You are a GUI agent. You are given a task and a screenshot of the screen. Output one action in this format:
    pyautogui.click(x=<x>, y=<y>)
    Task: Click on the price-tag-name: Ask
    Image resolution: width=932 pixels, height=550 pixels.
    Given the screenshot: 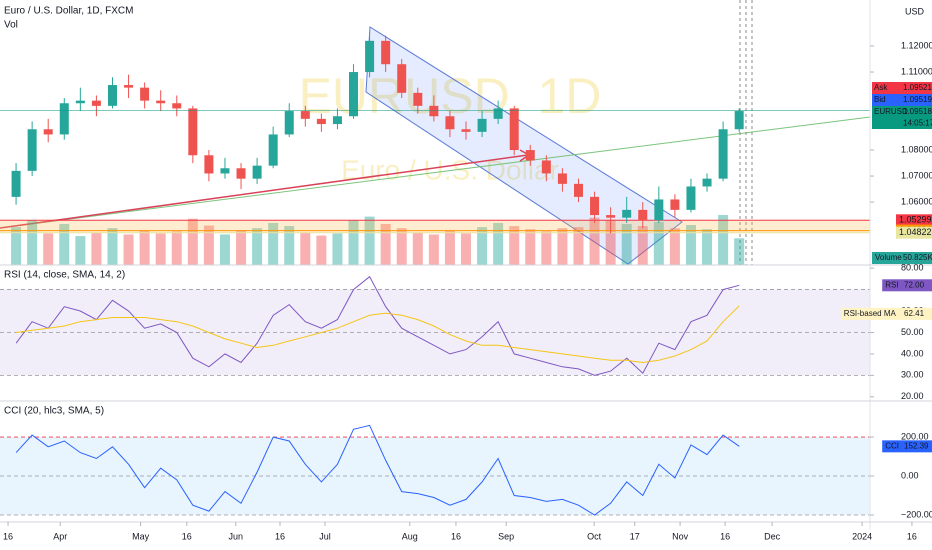 What is the action you would take?
    pyautogui.click(x=881, y=87)
    